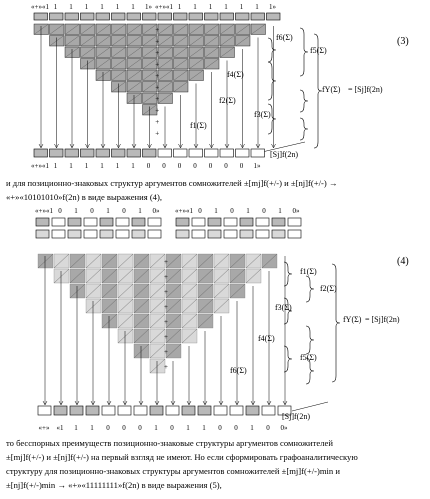 This screenshot has width=430, height=499. I want to click on result-bit-label: 1», so click(258, 166).